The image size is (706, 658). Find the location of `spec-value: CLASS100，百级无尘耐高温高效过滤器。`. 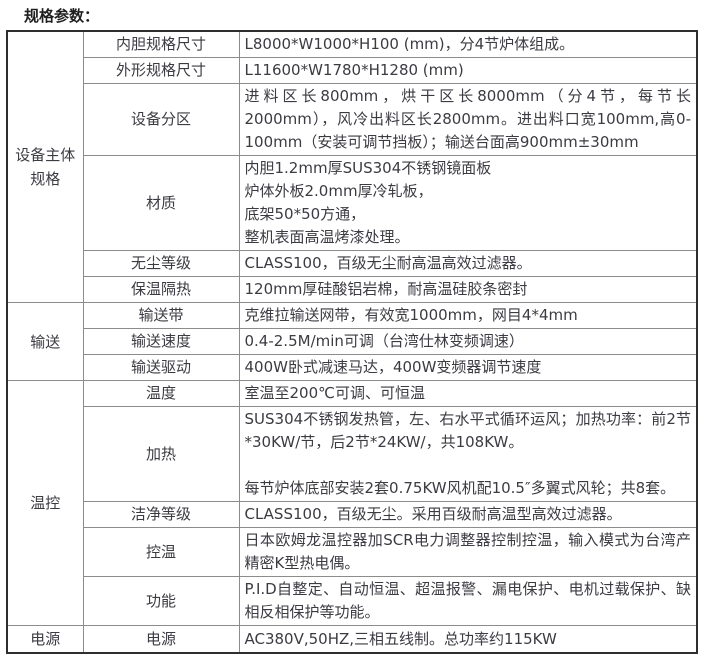

spec-value: CLASS100，百级无尘耐高温高效过滤器。 is located at coordinates (468, 263).